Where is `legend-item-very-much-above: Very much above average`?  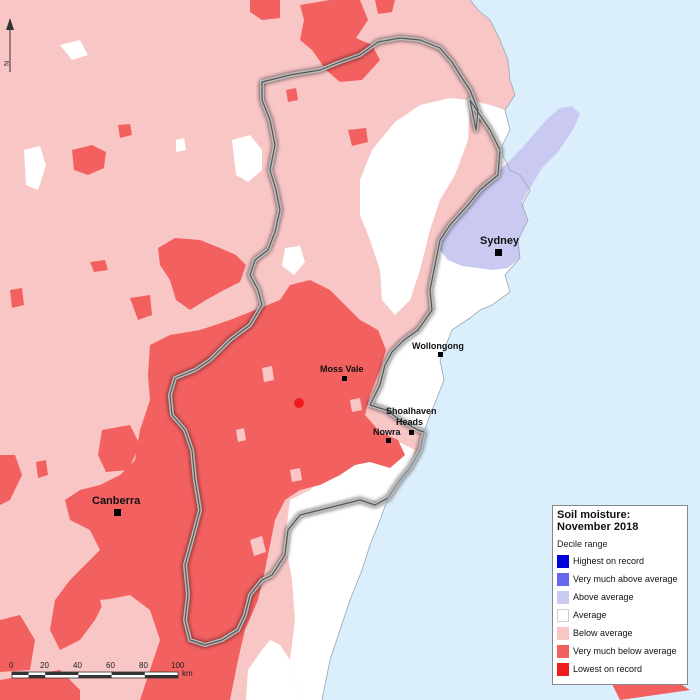 legend-item-very-much-above: Very much above average is located at coordinates (620, 579).